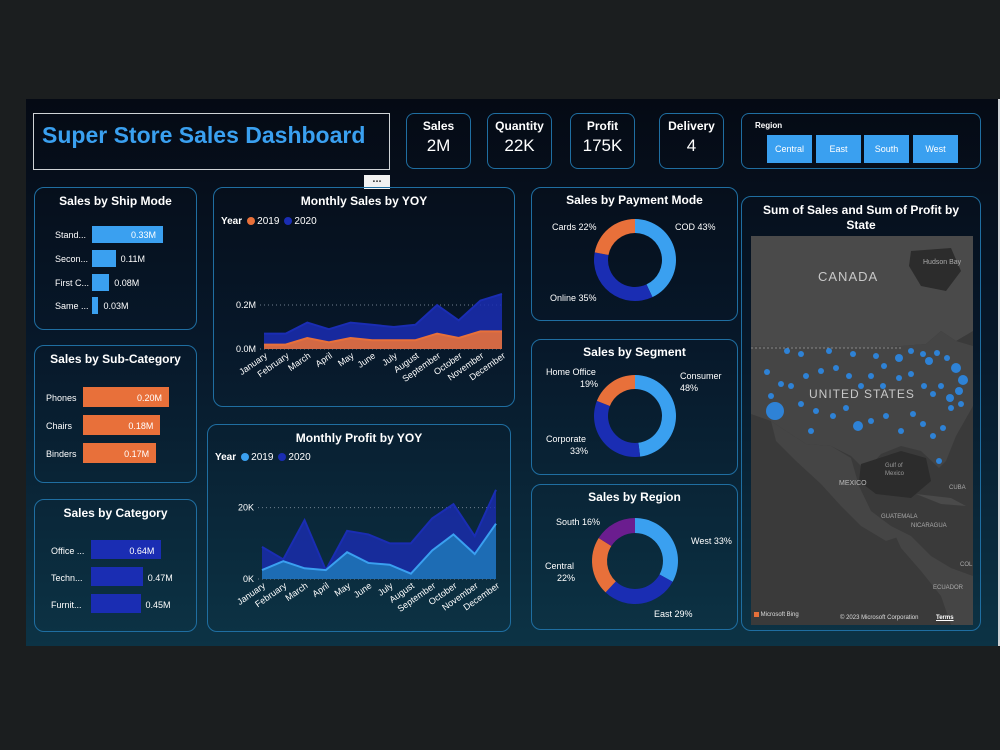 The width and height of the screenshot is (1000, 750). What do you see at coordinates (61, 398) in the screenshot?
I see `bar-label: Phones` at bounding box center [61, 398].